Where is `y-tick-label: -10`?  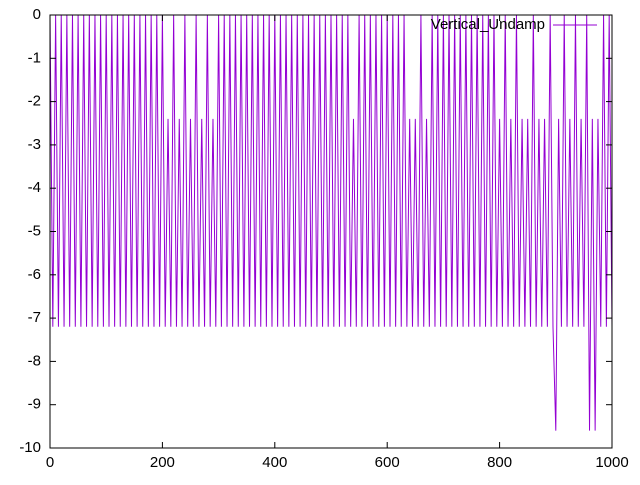 y-tick-label: -10 is located at coordinates (30, 447).